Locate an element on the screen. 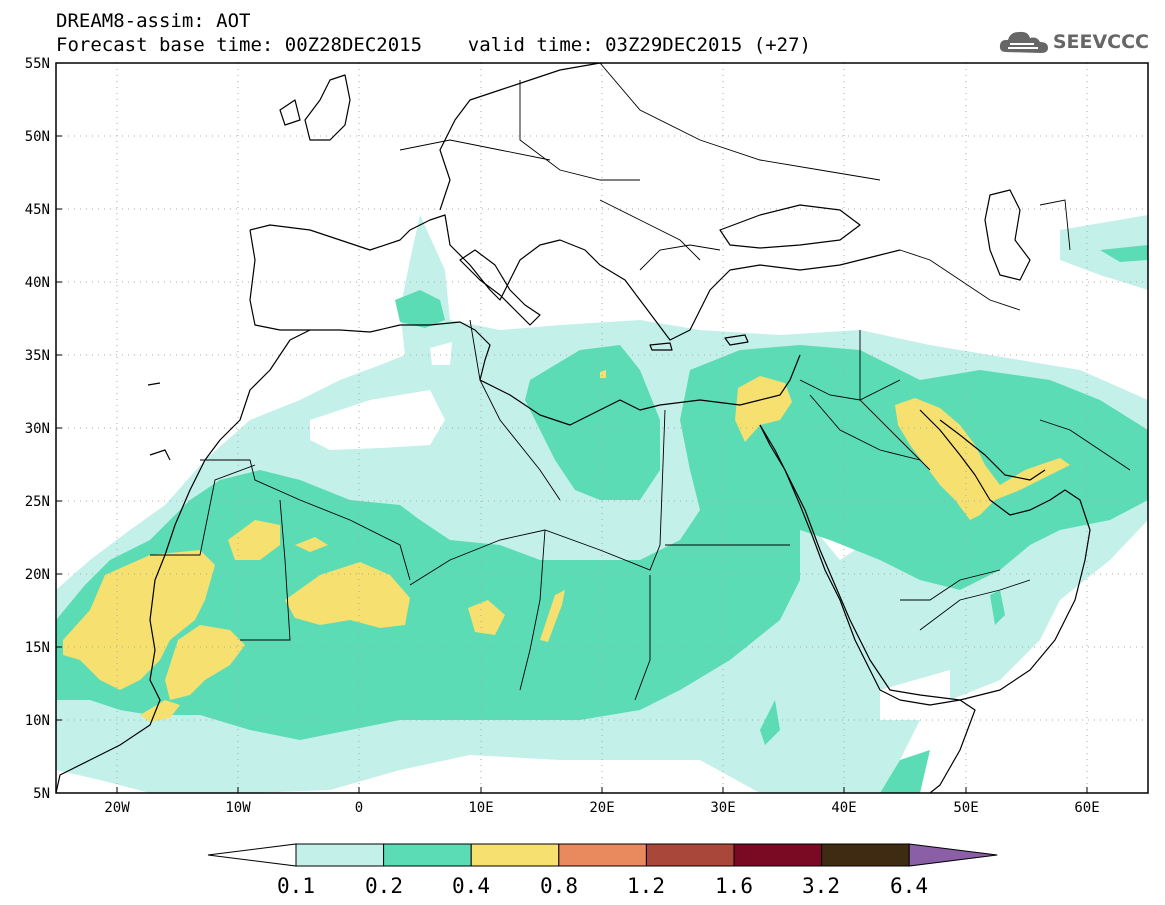  cloud-icon is located at coordinates (1023, 42).